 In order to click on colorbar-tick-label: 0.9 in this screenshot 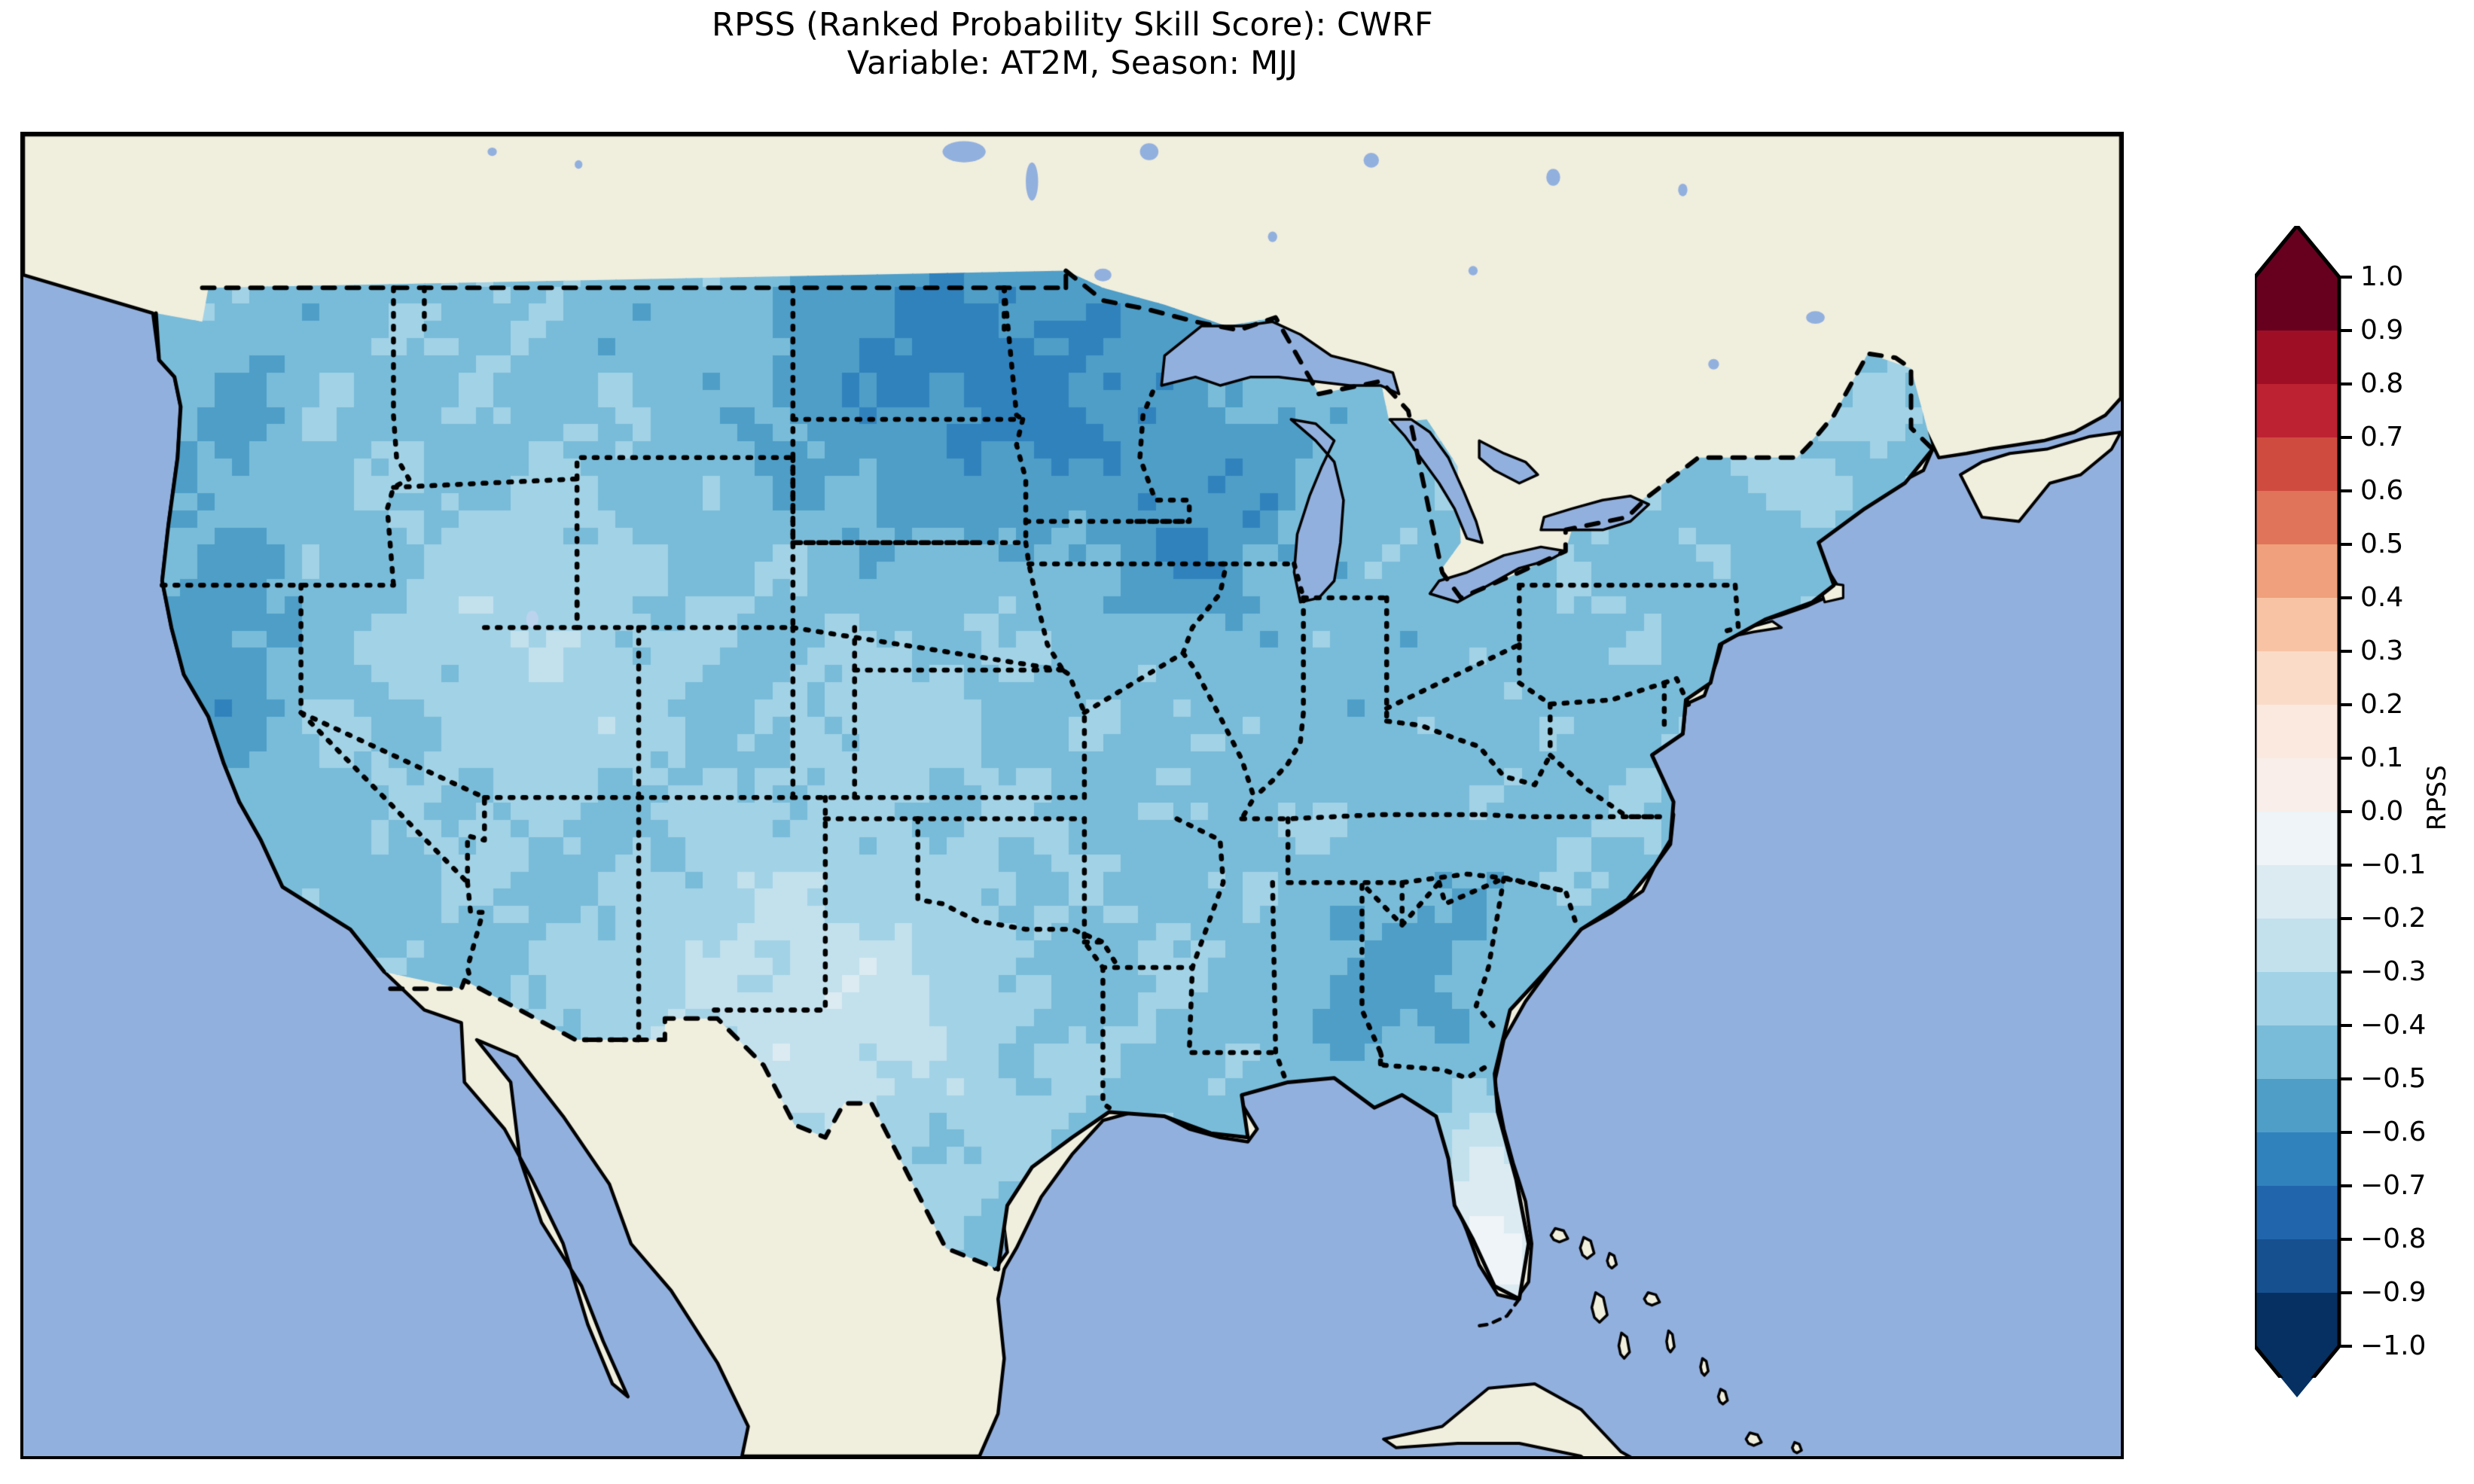, I will do `click(2382, 330)`.